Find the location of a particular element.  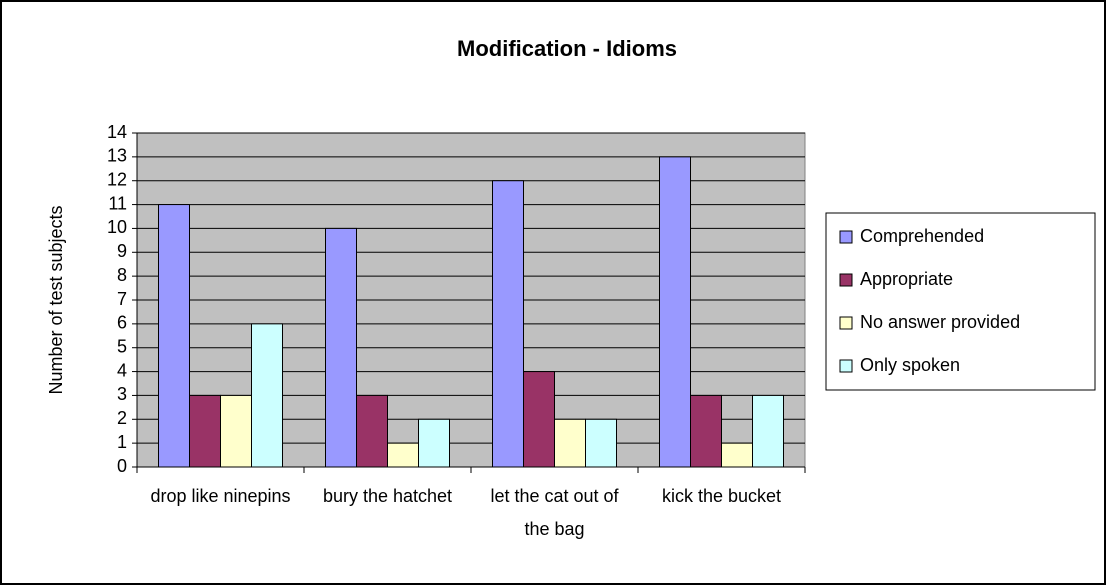

y-tick-label: 5 is located at coordinates (122, 346).